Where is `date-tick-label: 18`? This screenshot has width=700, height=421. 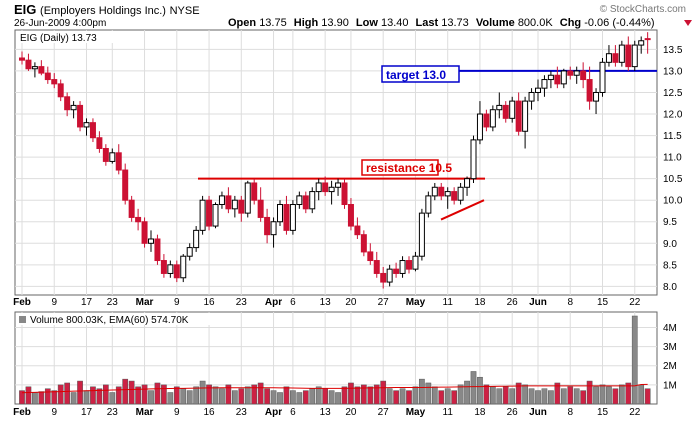 date-tick-label: 18 is located at coordinates (480, 412).